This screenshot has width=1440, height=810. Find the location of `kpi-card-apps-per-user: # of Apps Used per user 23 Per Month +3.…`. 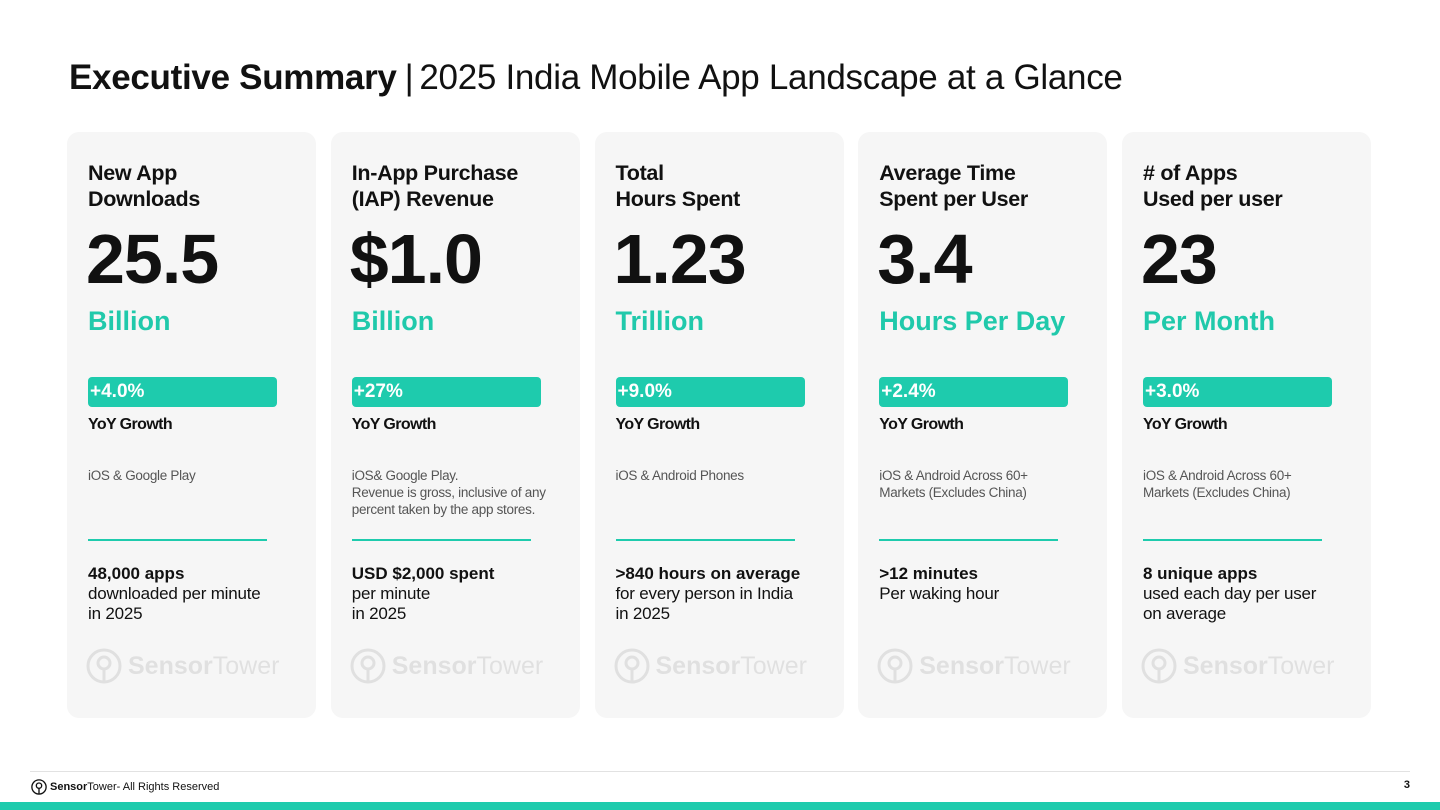

kpi-card-apps-per-user: # of Apps Used per user 23 Per Month +3.… is located at coordinates (1246, 425).